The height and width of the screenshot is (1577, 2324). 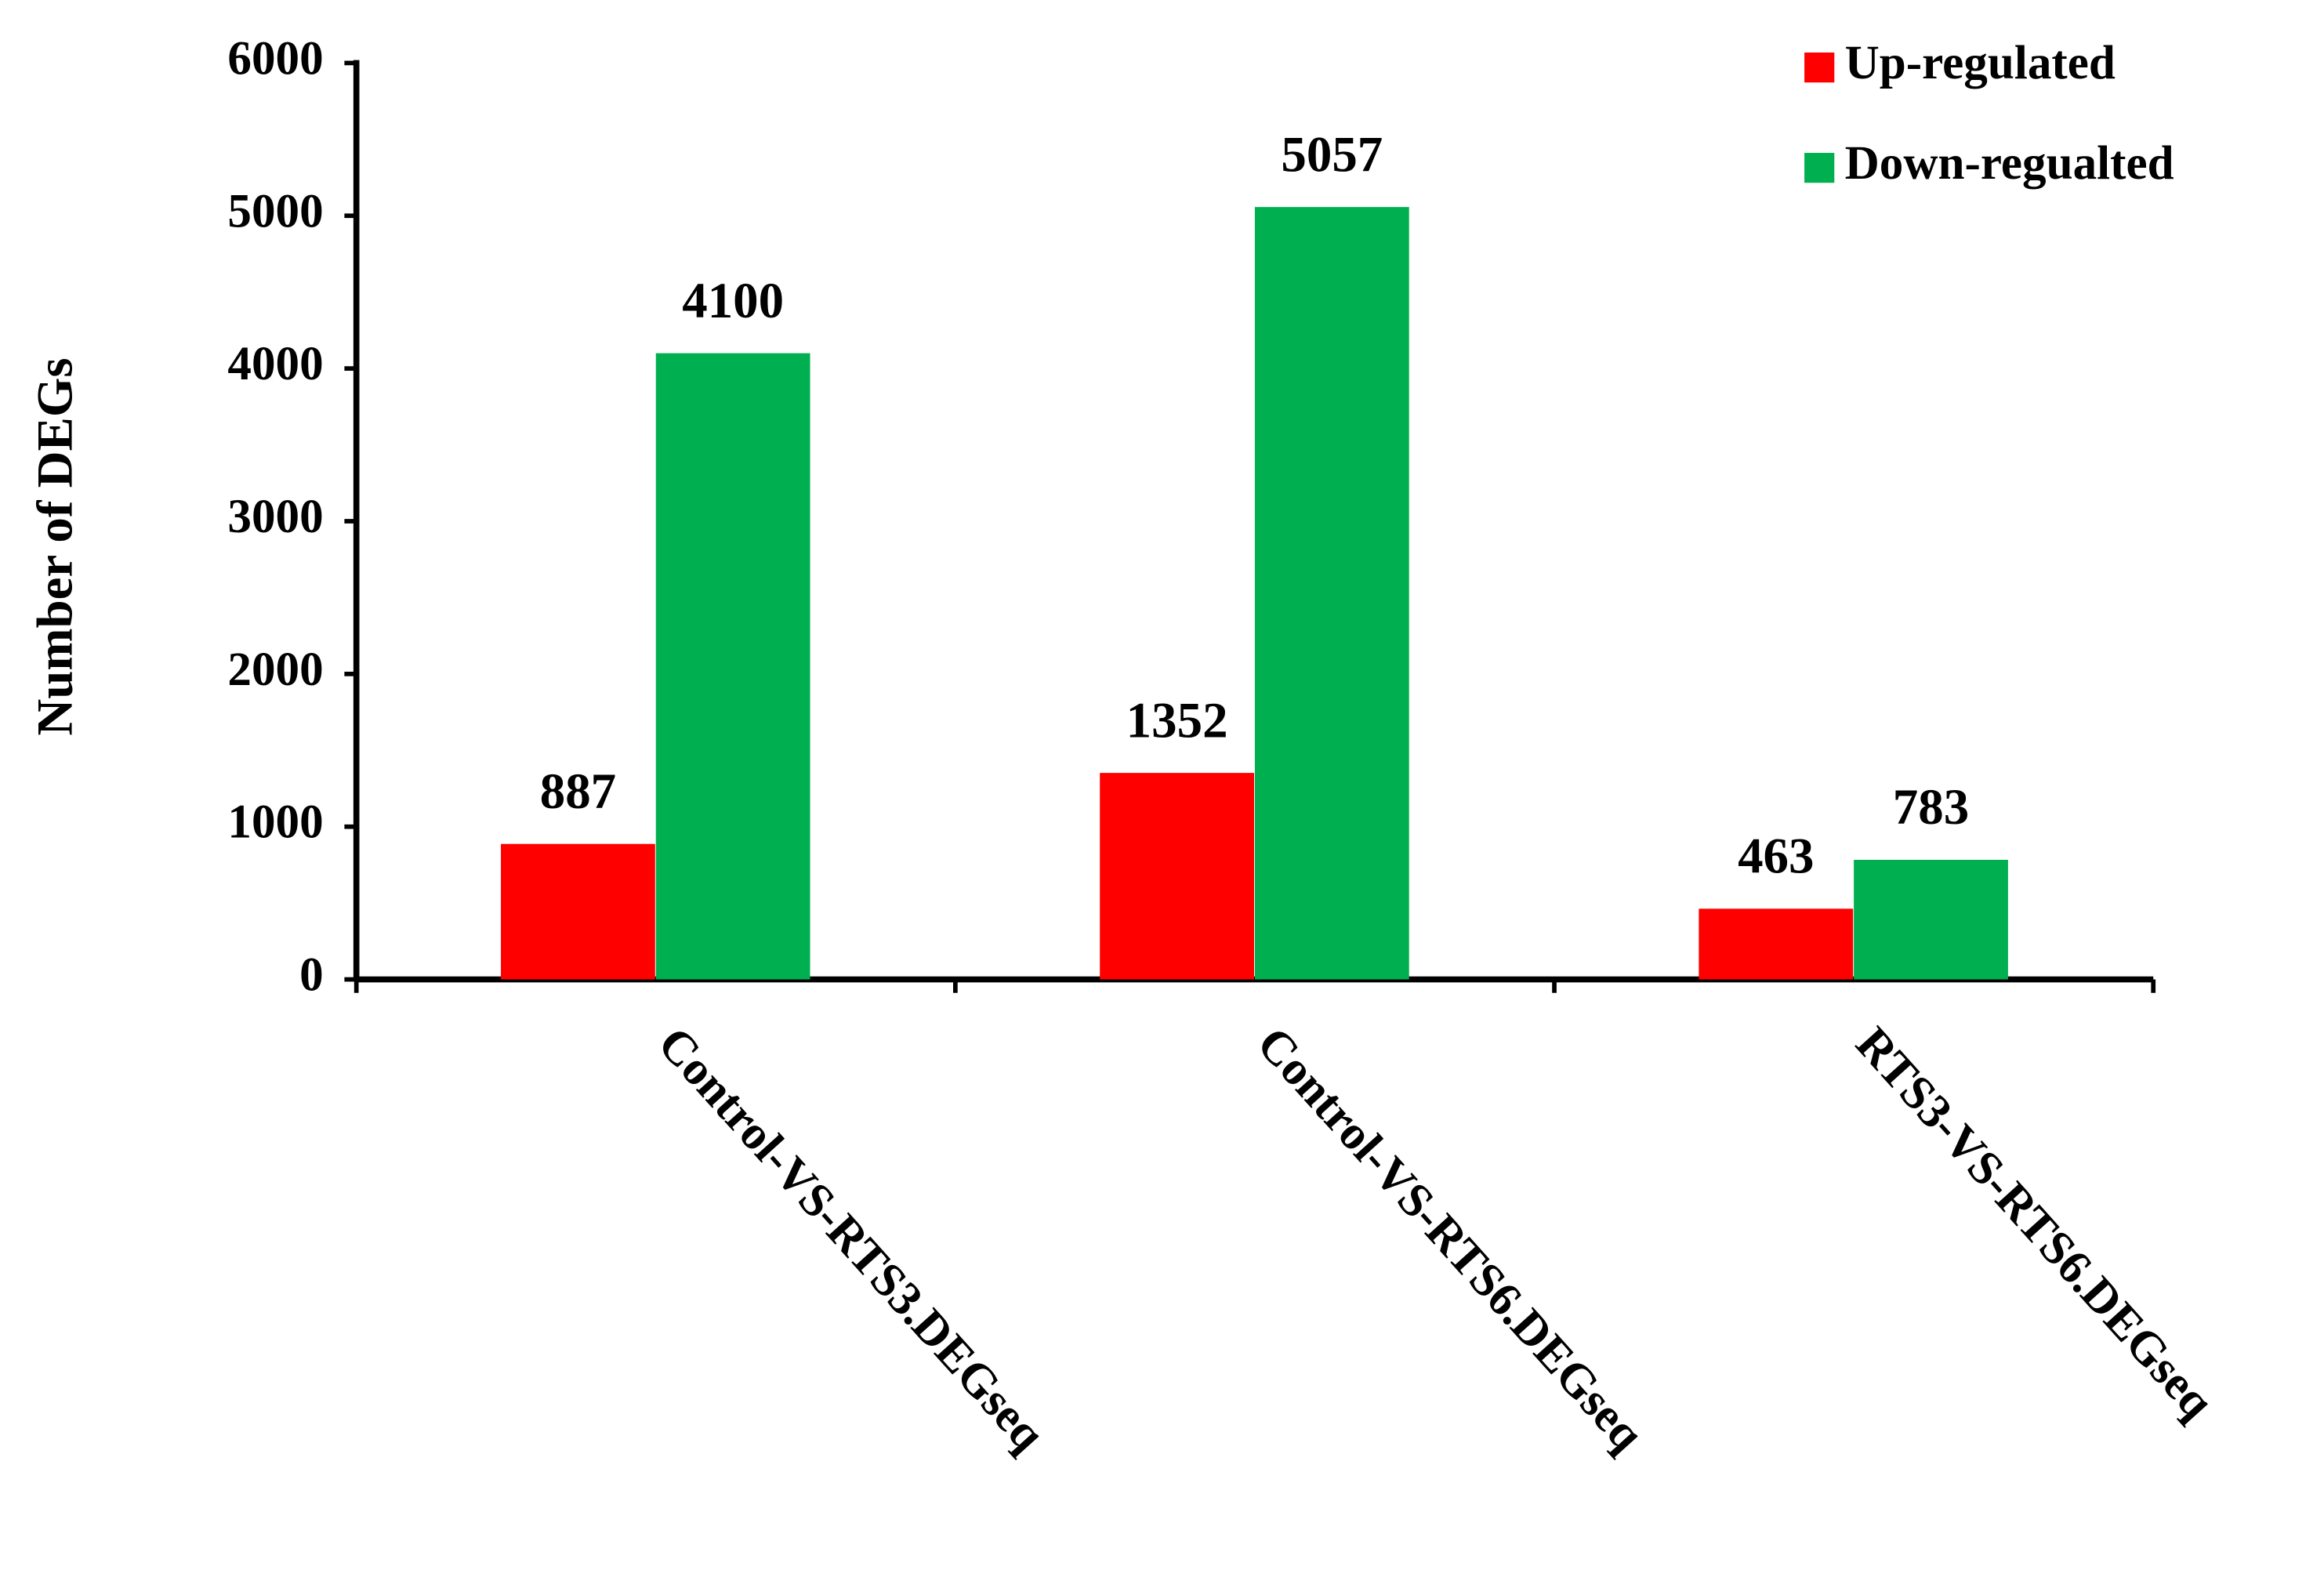 I want to click on x-tick-label: Control-VS-RTS3.DEGseq, so click(x=850, y=1239).